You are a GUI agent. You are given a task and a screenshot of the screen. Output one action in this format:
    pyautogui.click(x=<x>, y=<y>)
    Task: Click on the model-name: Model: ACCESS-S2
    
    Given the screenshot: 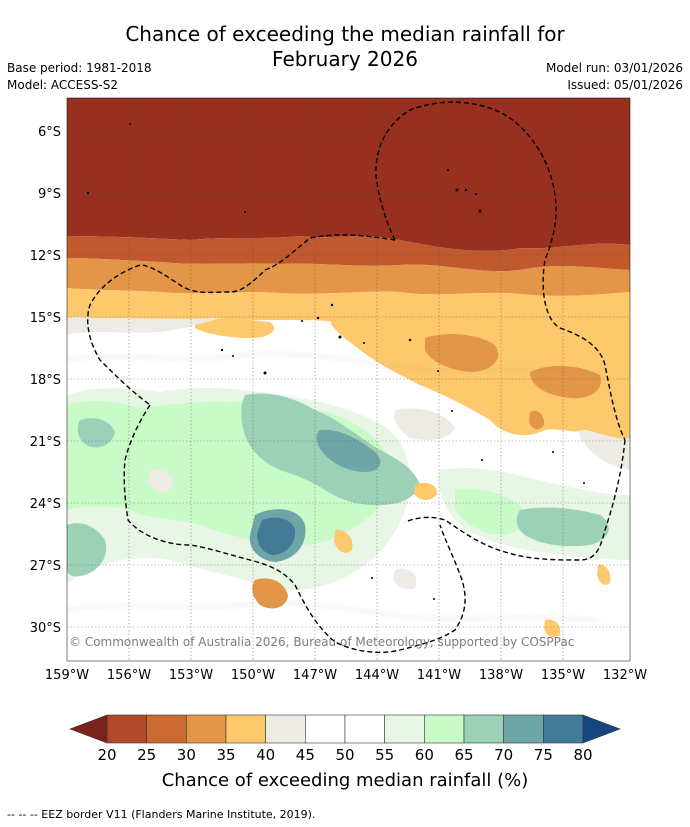 What is the action you would take?
    pyautogui.click(x=63, y=85)
    